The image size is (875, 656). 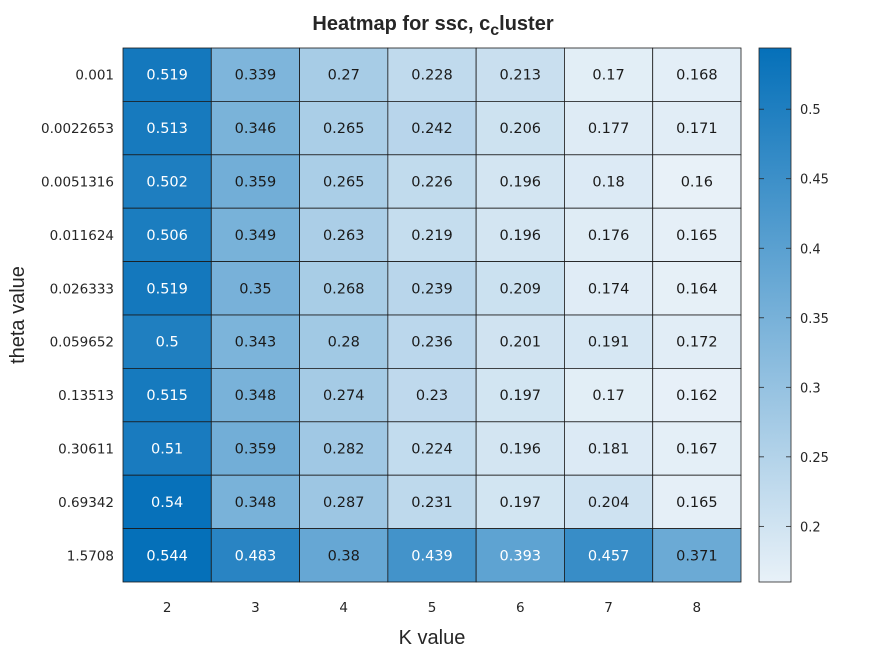 I want to click on cell-value-label: 0.265, so click(x=344, y=183).